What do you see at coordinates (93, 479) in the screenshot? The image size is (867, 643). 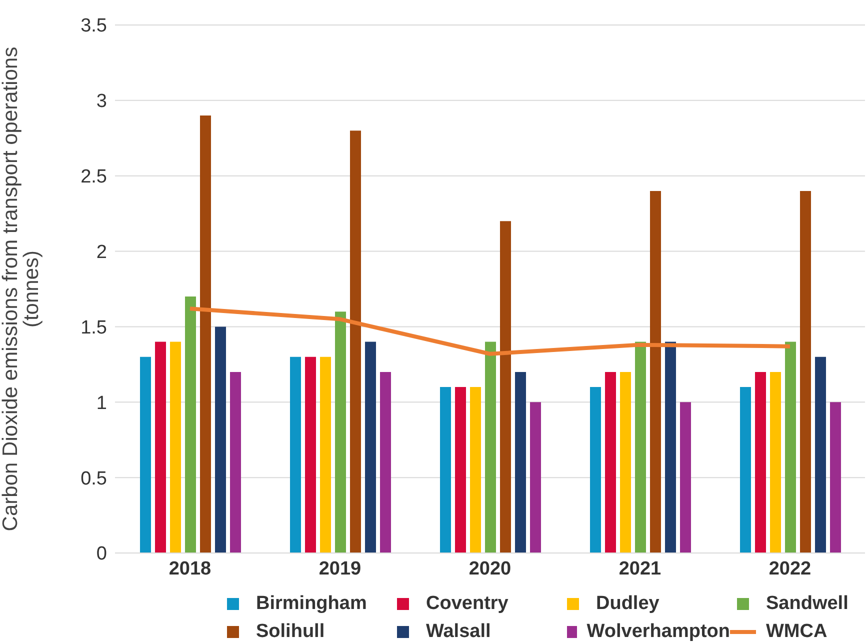 I see `y-tick-label: 0.5` at bounding box center [93, 479].